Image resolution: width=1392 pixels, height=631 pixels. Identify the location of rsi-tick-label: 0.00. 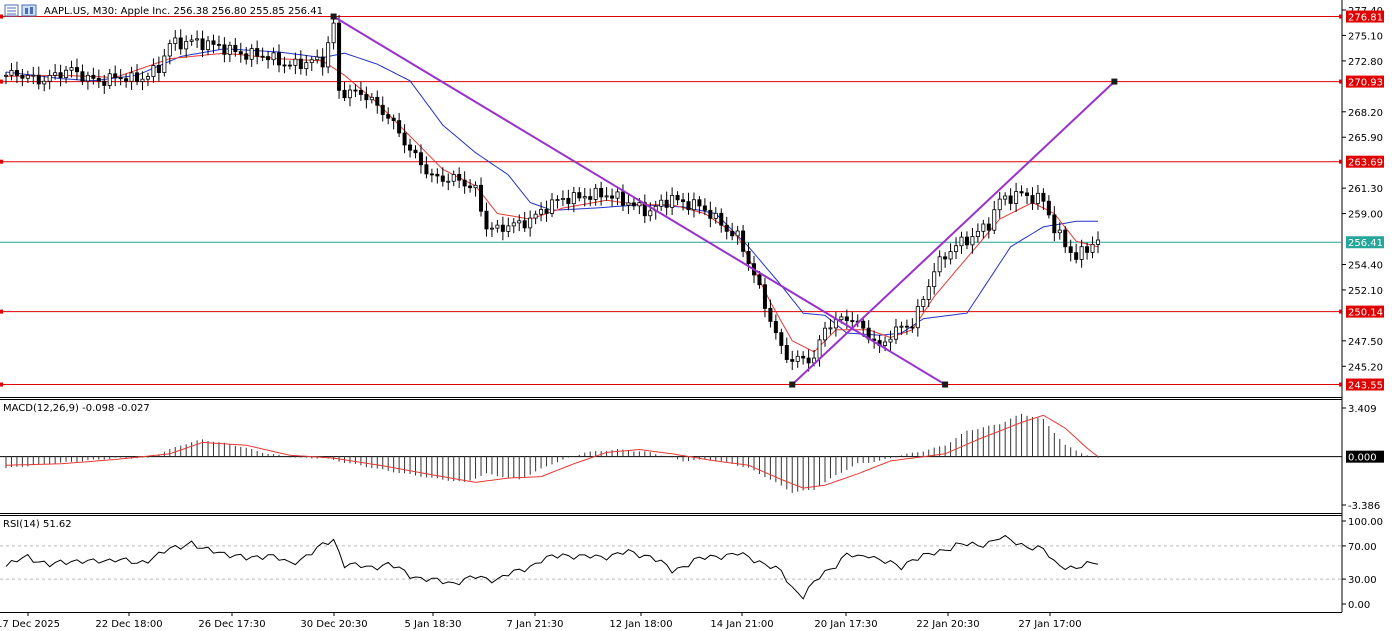
(1359, 605).